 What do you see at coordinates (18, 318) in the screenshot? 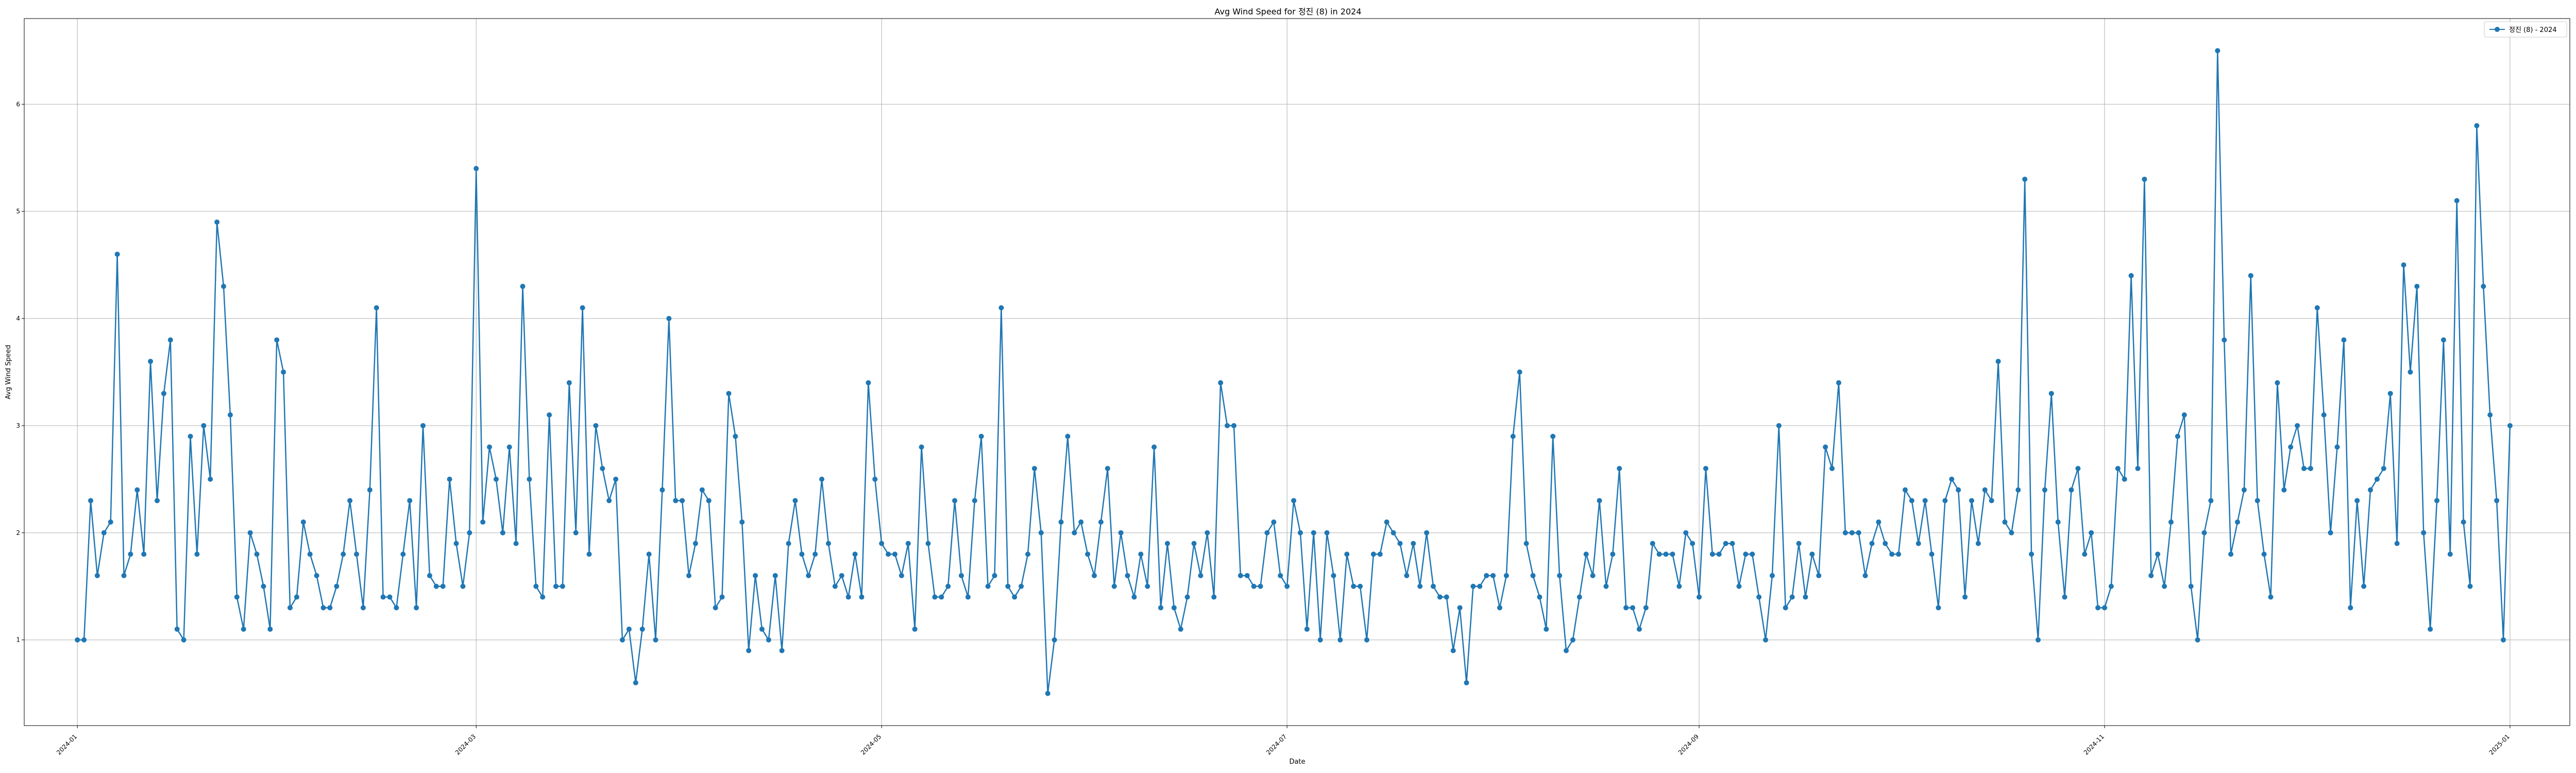
I see `y-tick-label: 4` at bounding box center [18, 318].